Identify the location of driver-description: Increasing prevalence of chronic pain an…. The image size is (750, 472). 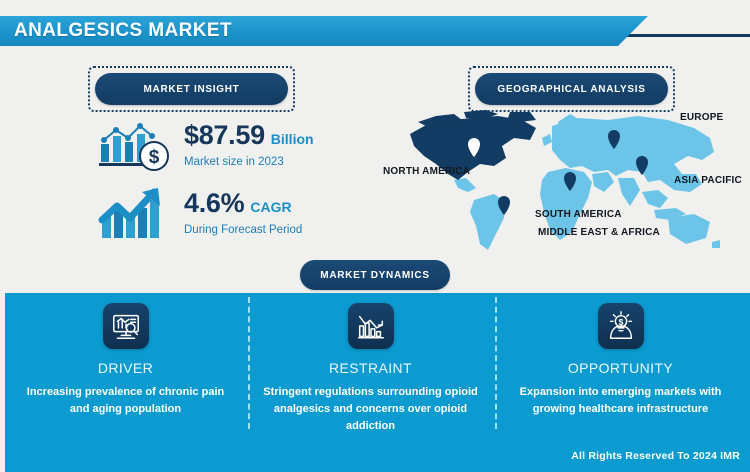
(125, 401).